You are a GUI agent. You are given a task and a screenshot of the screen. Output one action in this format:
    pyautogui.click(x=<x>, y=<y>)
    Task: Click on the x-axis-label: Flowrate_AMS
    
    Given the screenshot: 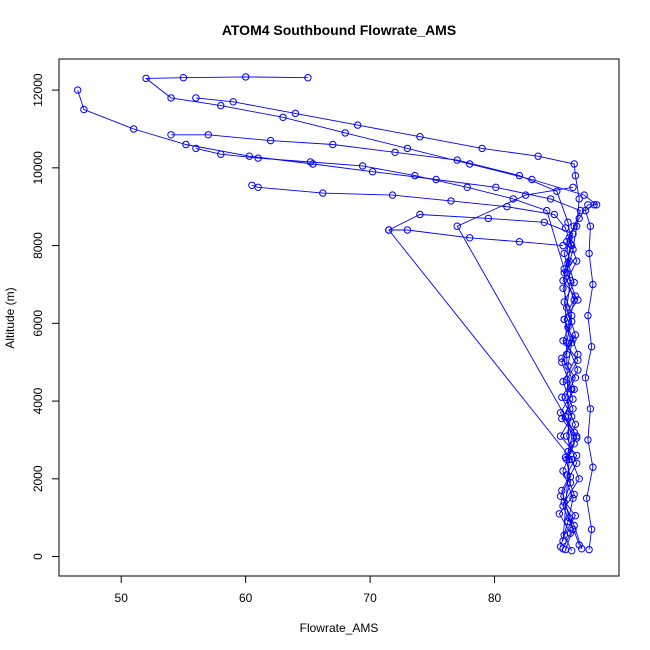 What is the action you would take?
    pyautogui.click(x=339, y=628)
    